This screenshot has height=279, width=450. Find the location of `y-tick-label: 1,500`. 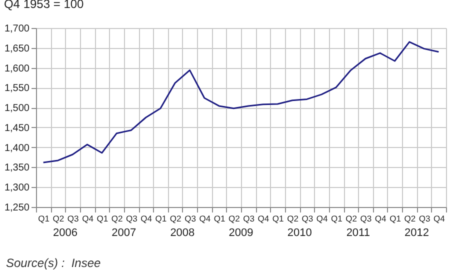

y-tick-label: 1,500 is located at coordinates (17, 108).